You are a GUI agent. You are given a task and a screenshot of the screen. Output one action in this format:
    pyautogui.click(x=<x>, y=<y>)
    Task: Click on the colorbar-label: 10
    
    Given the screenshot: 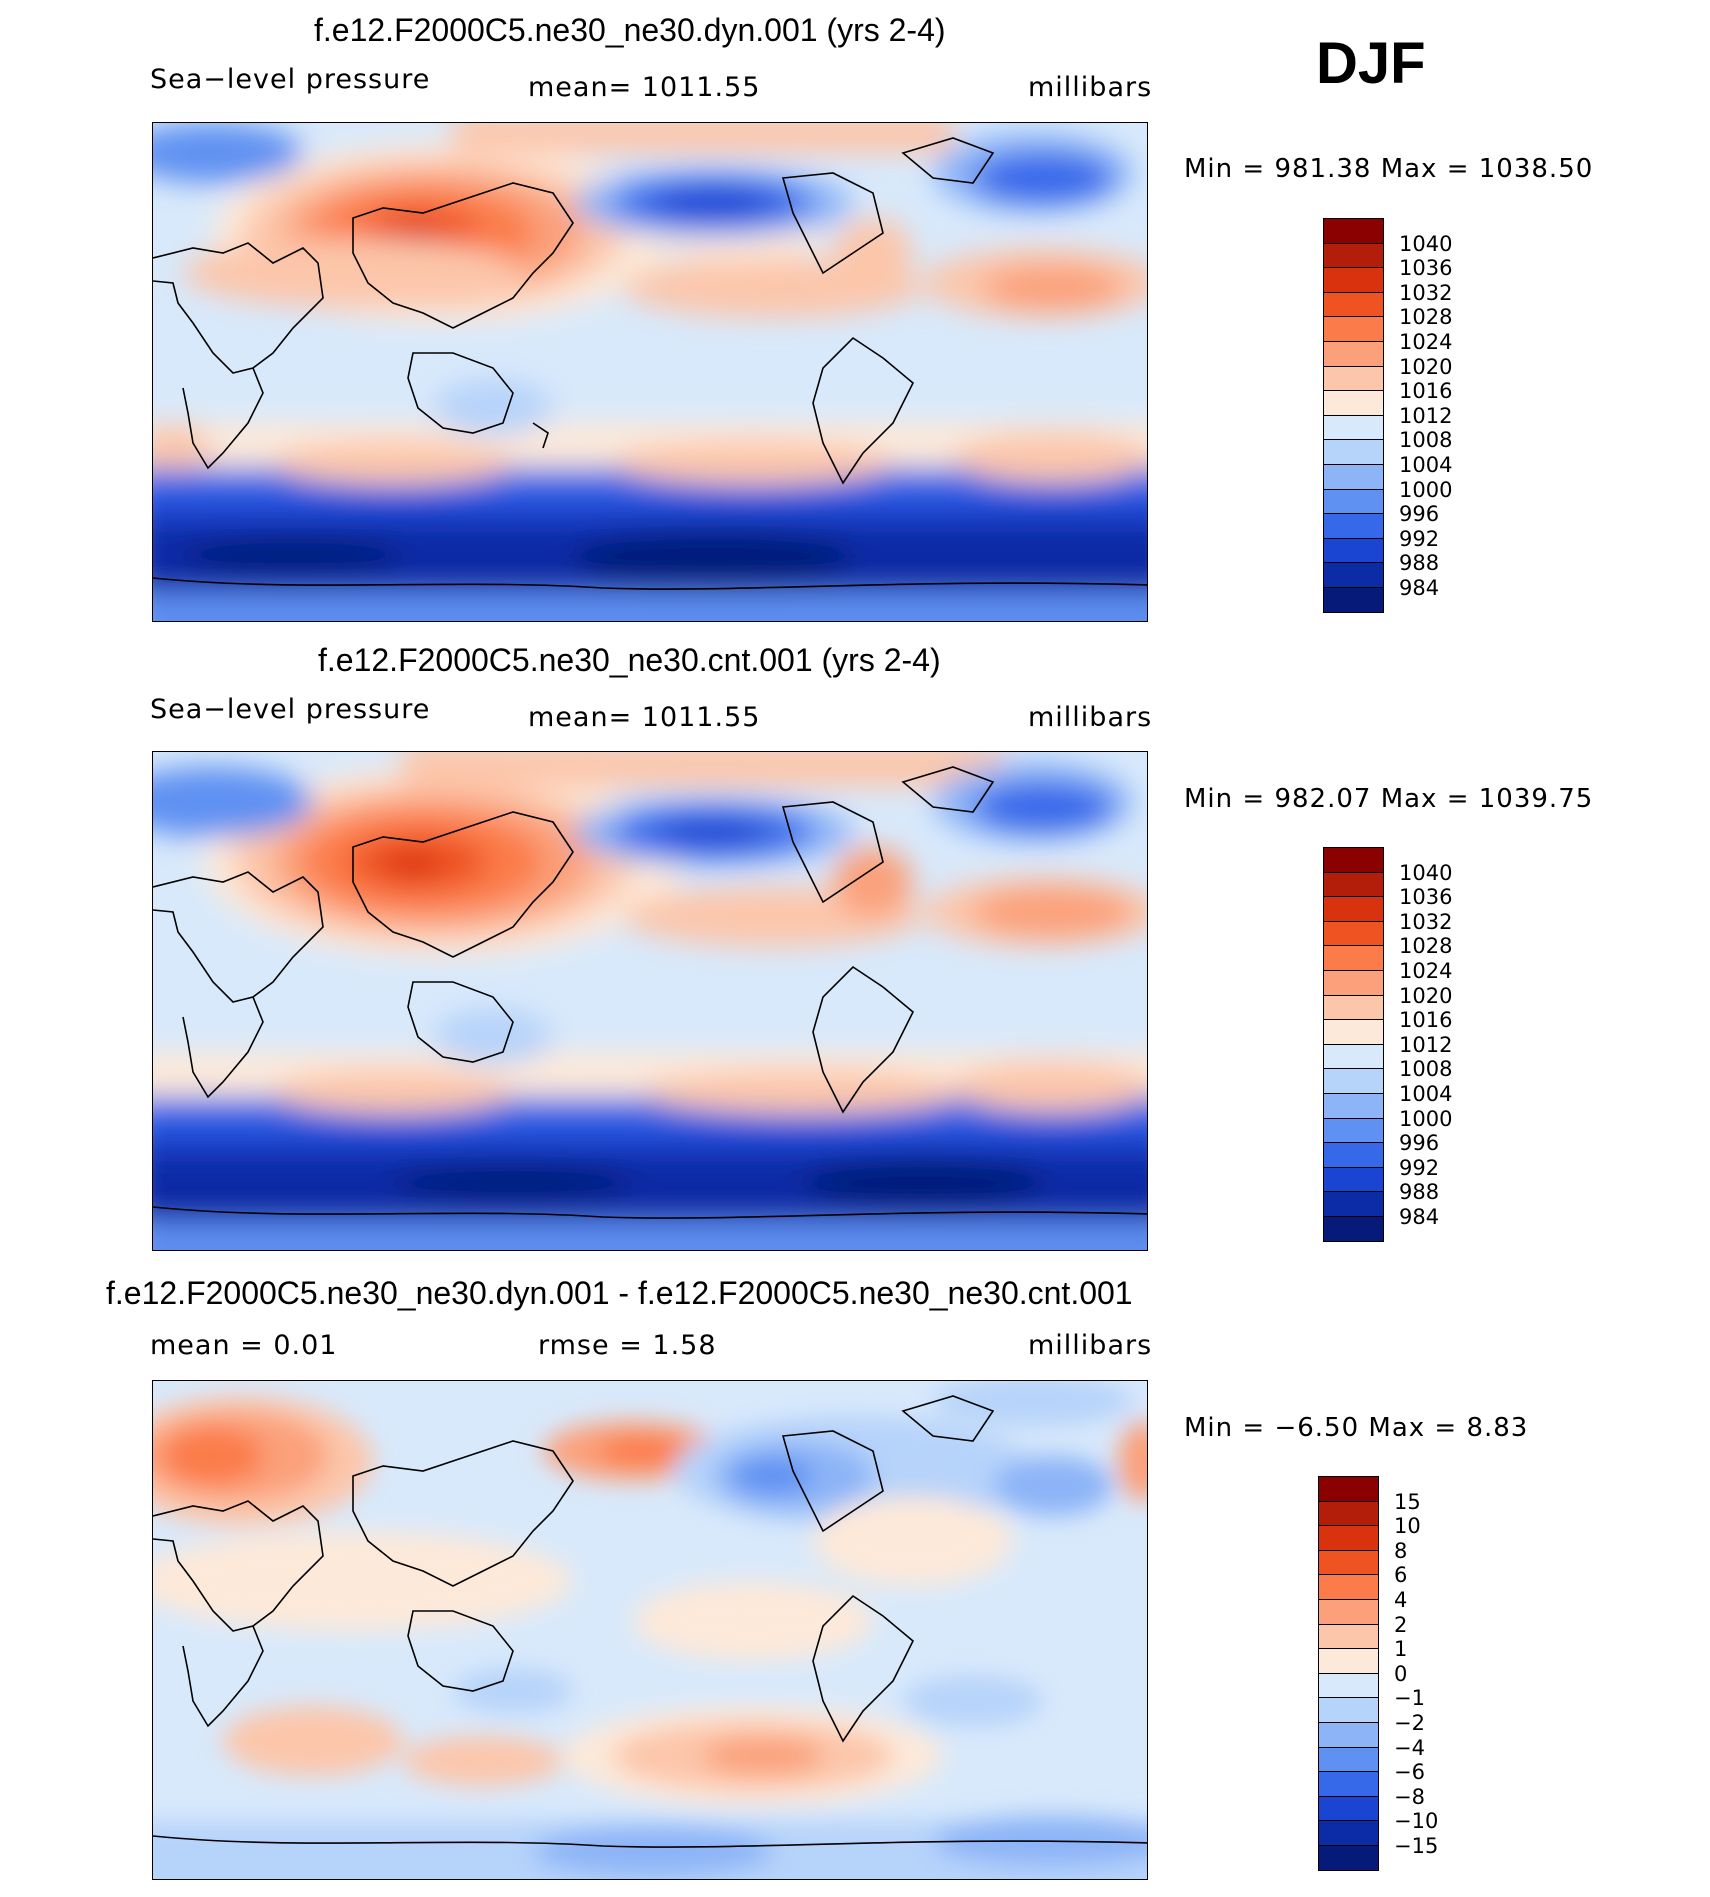 What is the action you would take?
    pyautogui.click(x=1407, y=1526)
    